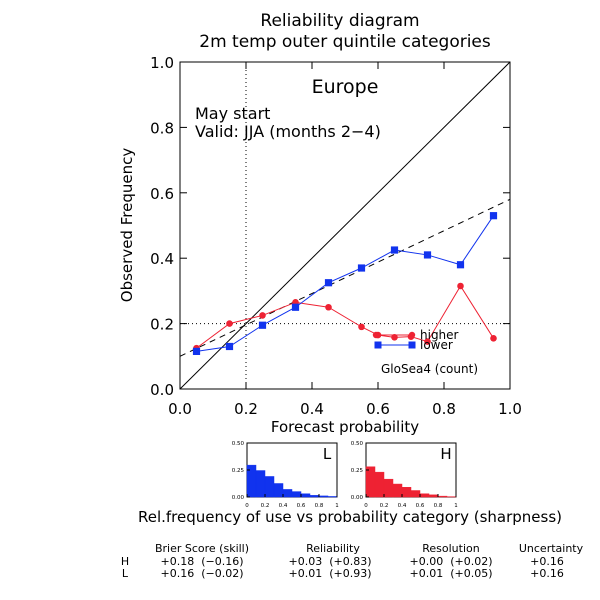  I want to click on start-label: May start, so click(232, 113).